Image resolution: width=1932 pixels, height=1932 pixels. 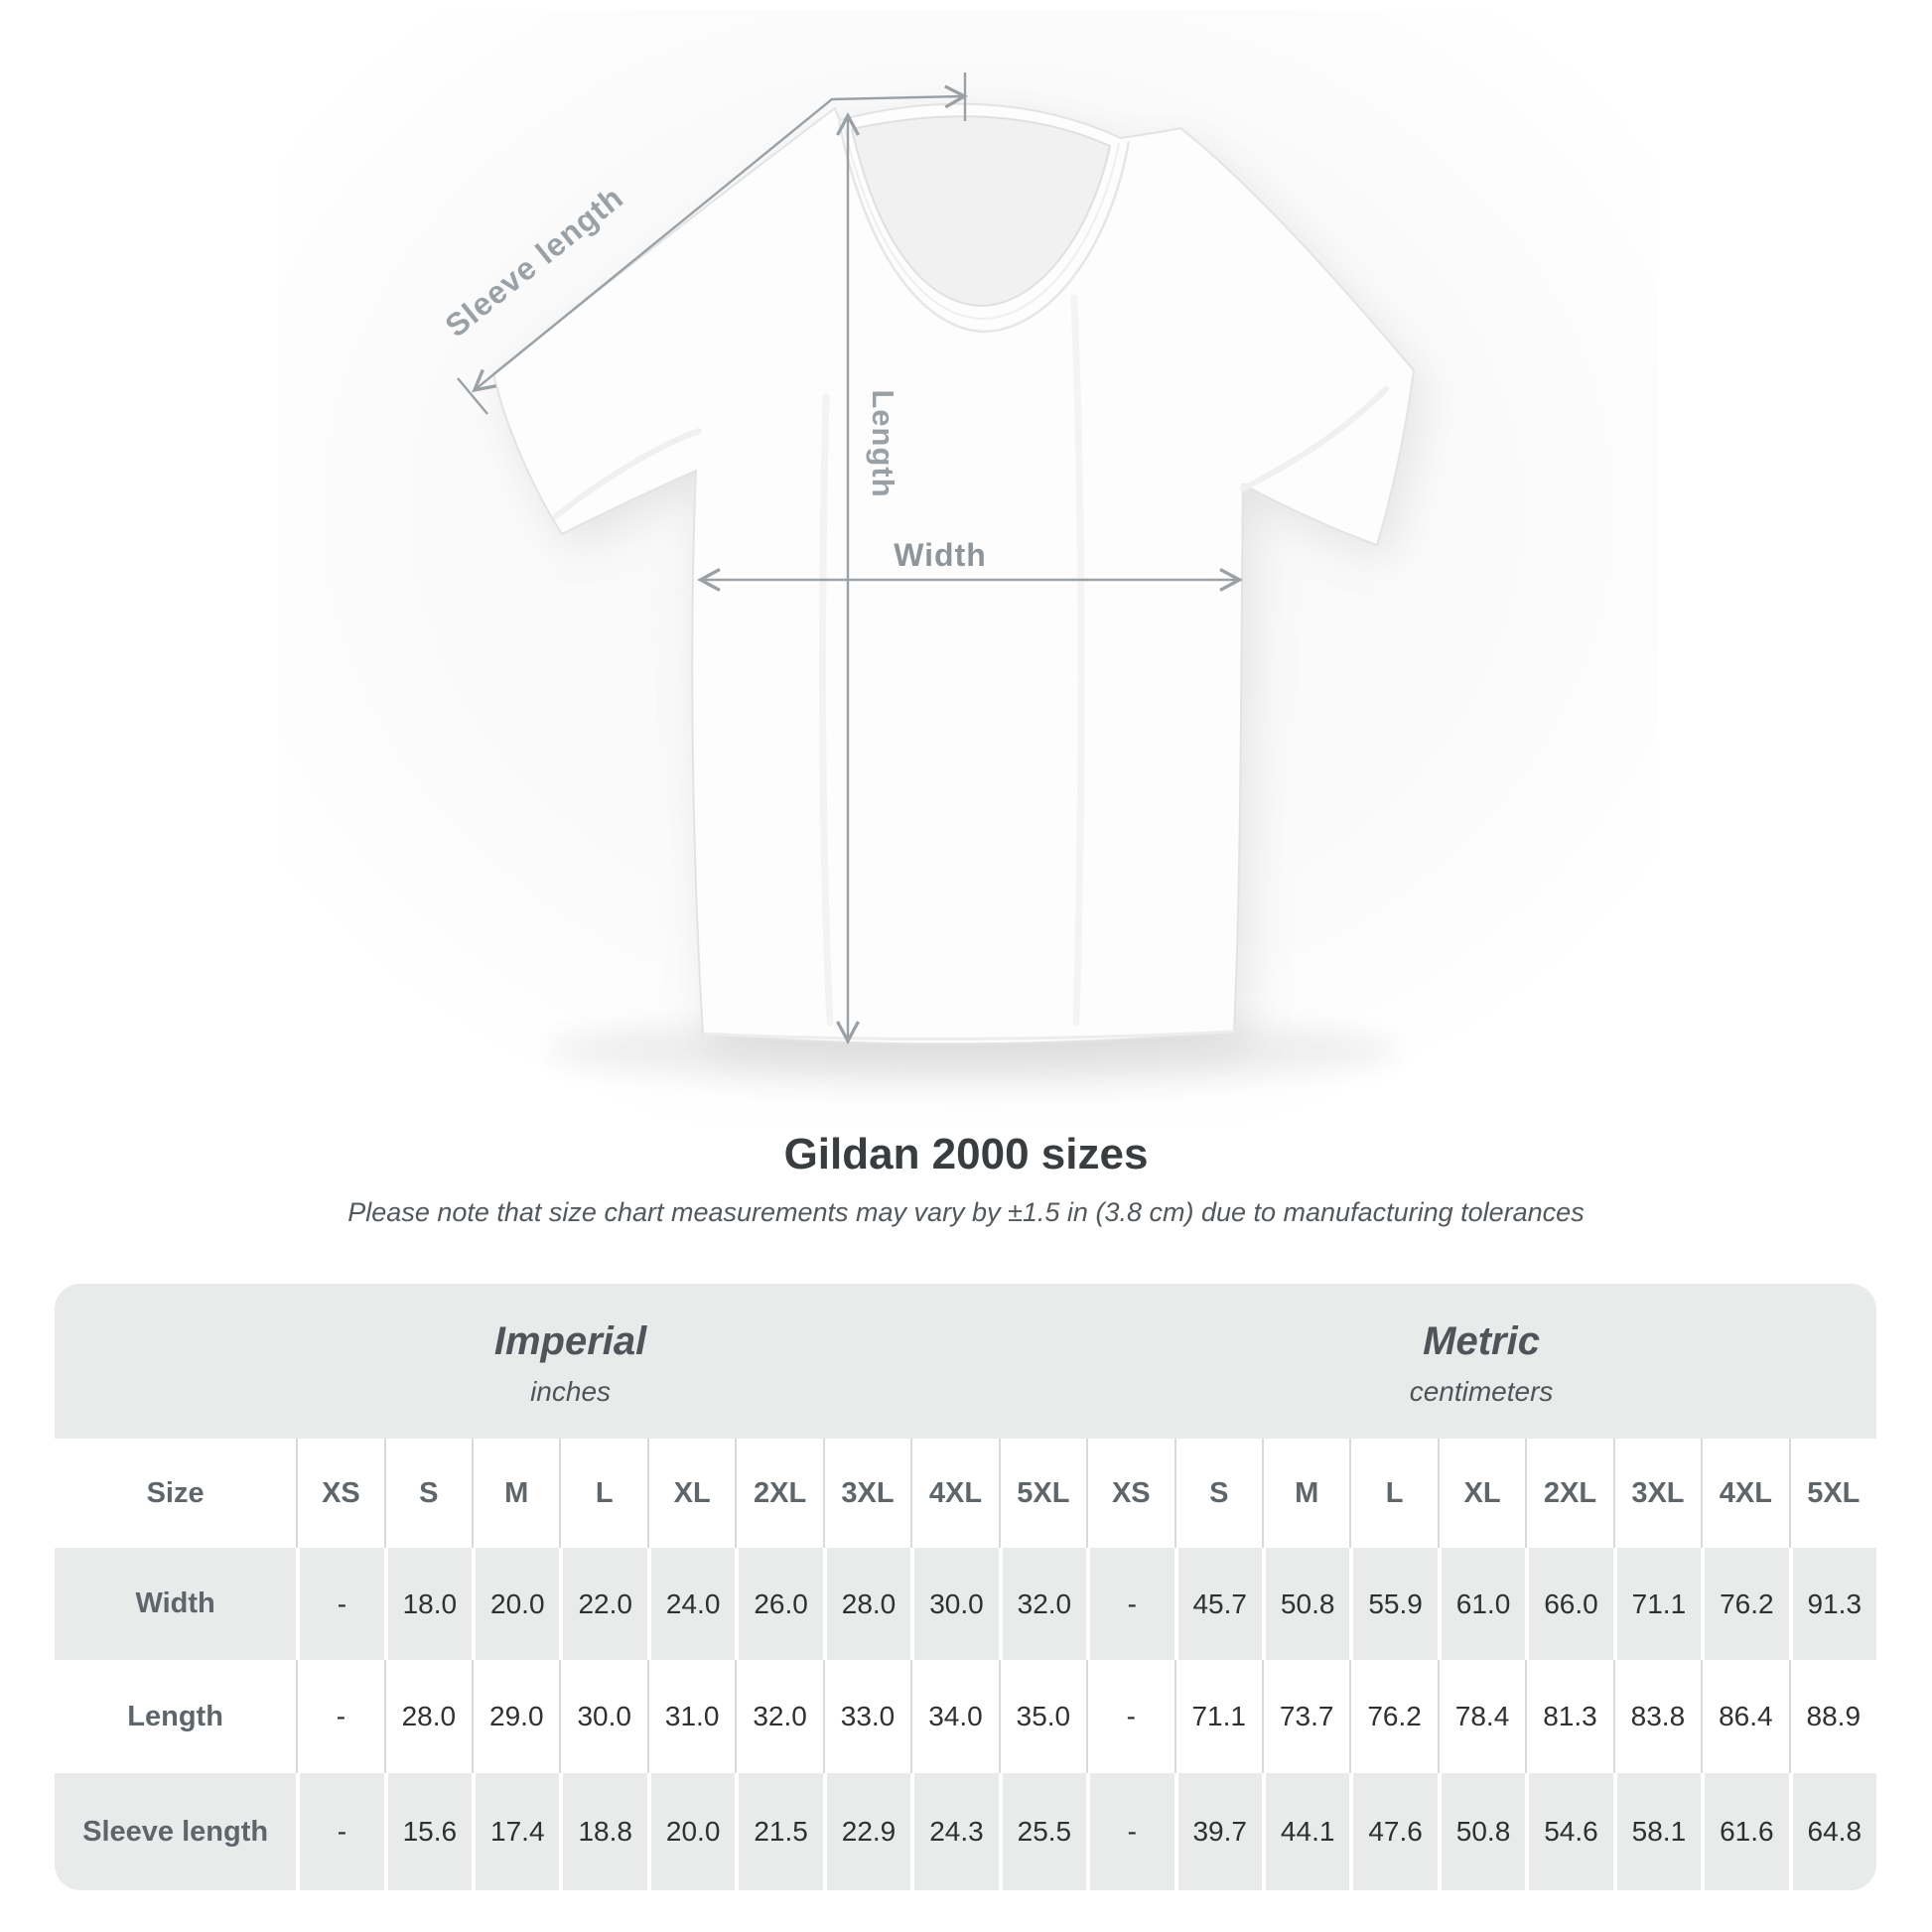 I want to click on row-label: Sleeve length, so click(x=176, y=1831).